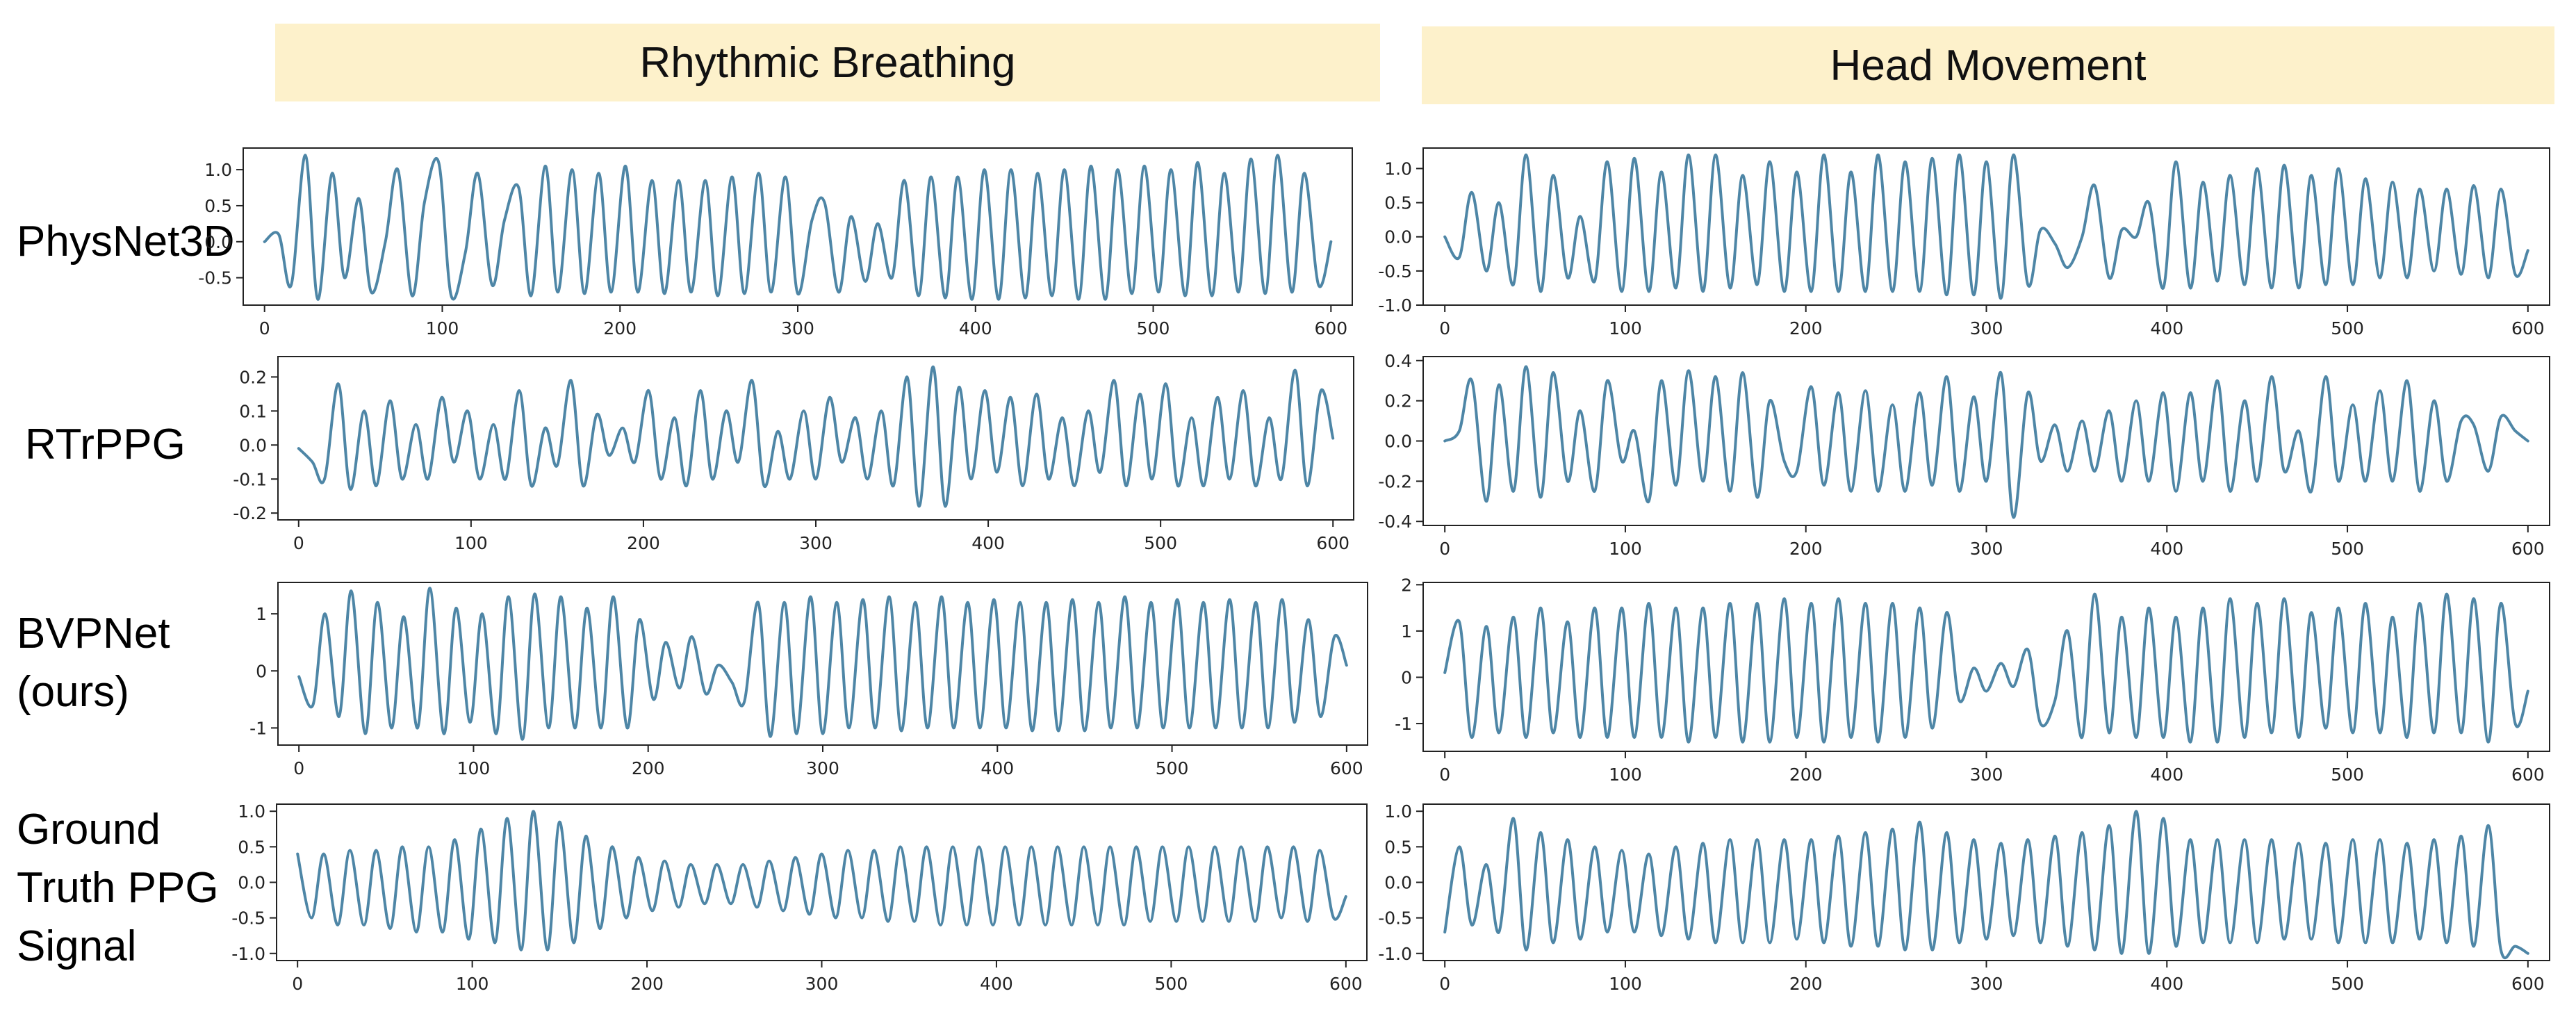  I want to click on row-label-ground-truth: Ground Truth PPG Signal, so click(118, 889).